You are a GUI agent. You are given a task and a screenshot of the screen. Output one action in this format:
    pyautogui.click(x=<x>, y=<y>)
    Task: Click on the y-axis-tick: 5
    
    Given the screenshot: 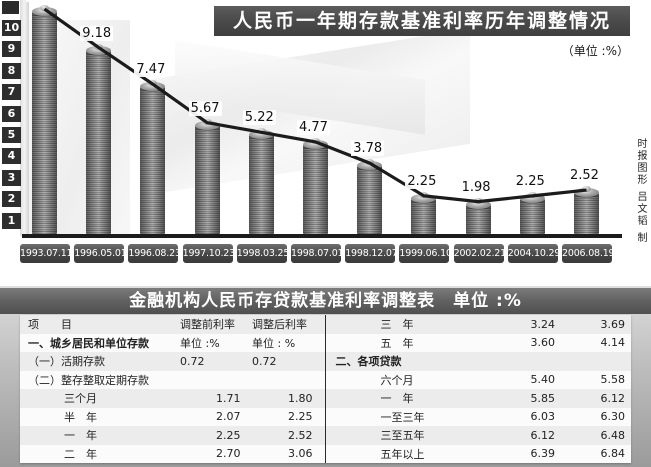 What is the action you would take?
    pyautogui.click(x=11, y=135)
    